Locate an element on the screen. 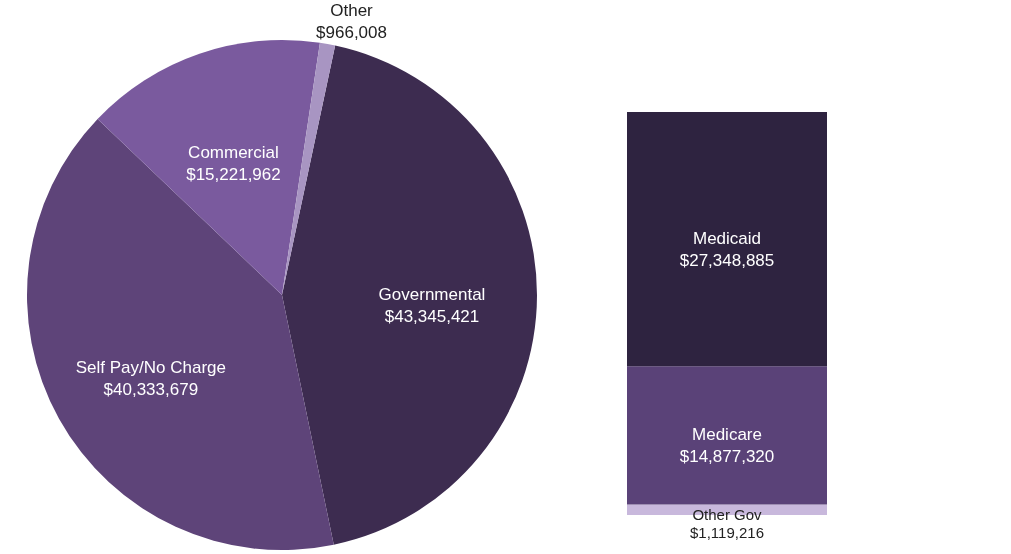  slice-label: Self Pay/No Charge is located at coordinates (150, 367).